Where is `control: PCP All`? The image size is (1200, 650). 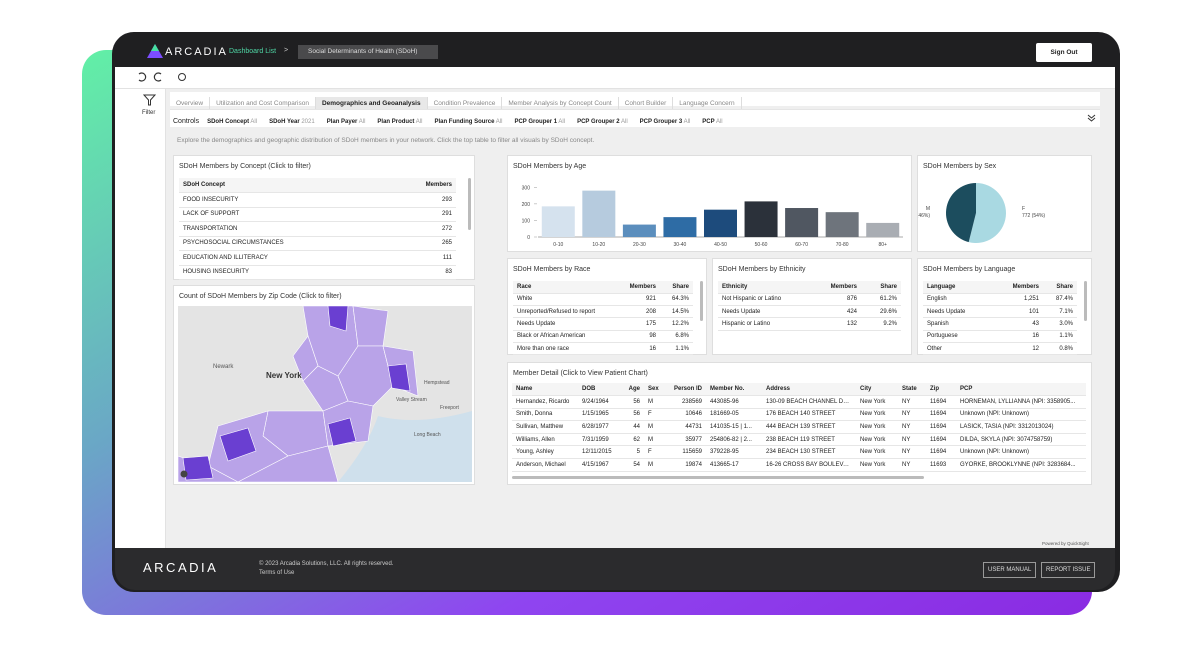 control: PCP All is located at coordinates (712, 122).